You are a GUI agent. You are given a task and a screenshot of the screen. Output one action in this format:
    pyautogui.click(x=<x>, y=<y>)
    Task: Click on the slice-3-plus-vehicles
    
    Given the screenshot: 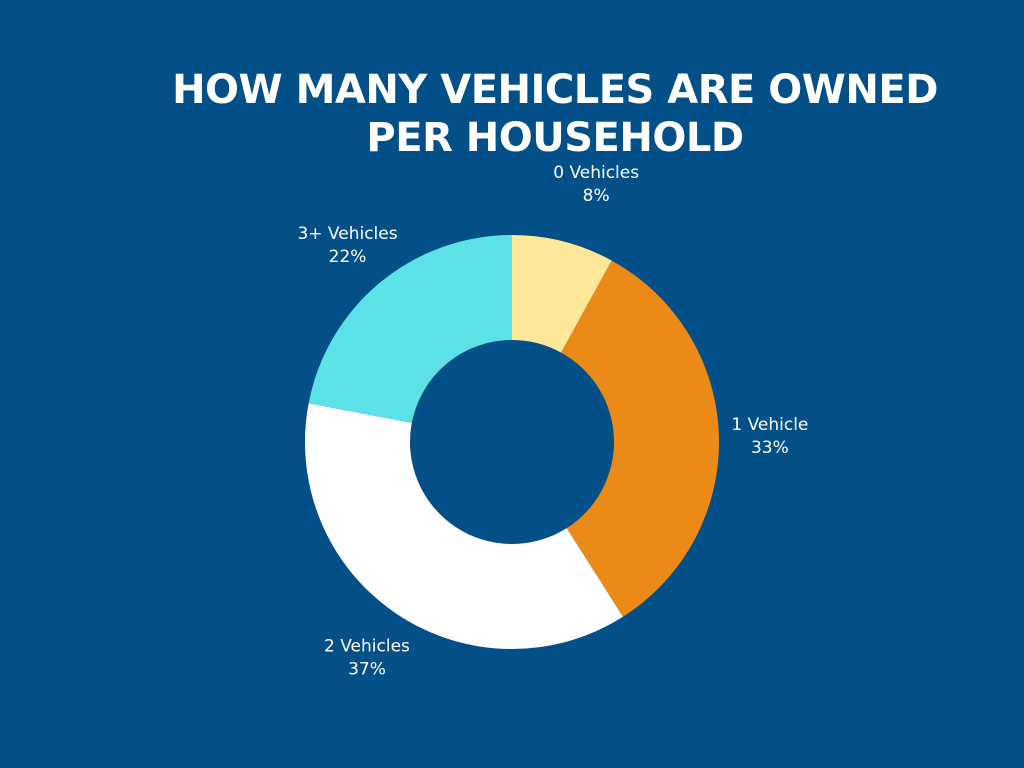 What is the action you would take?
    pyautogui.click(x=410, y=329)
    